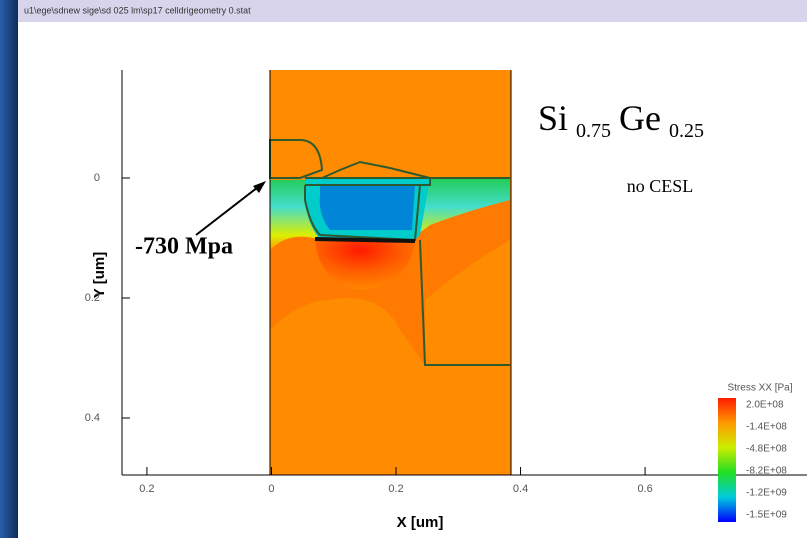  I want to click on material-title: Si 0.75 Ge 0.25, so click(621, 119).